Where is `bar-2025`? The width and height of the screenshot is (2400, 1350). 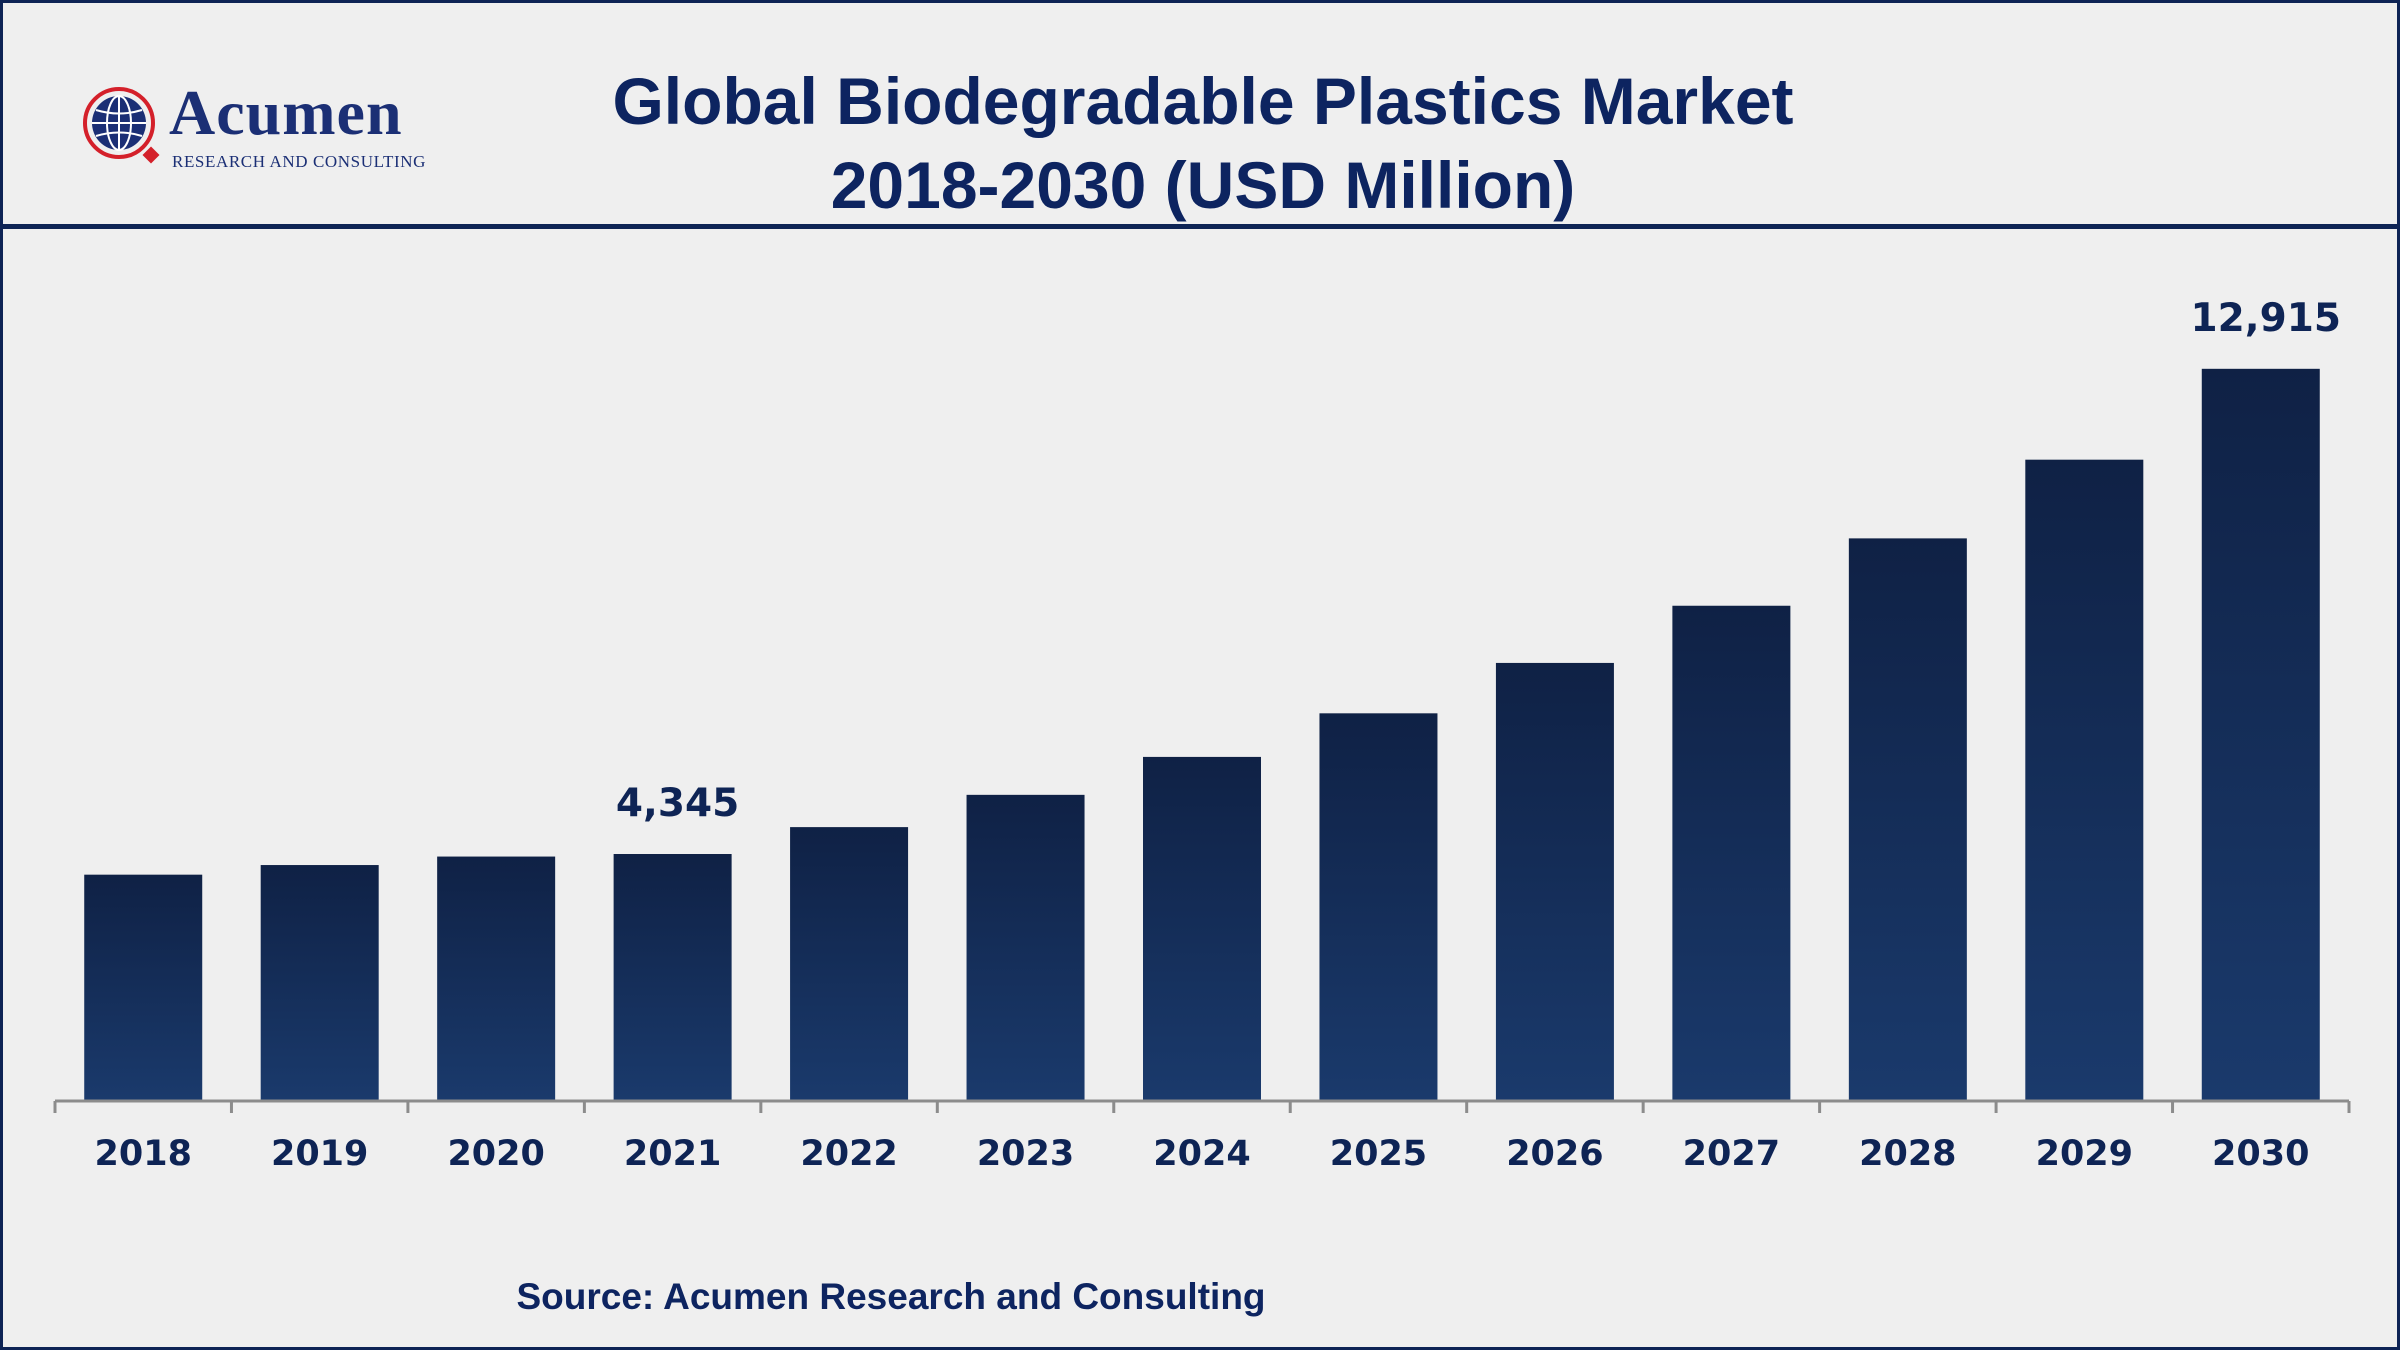
bar-2025 is located at coordinates (1378, 906).